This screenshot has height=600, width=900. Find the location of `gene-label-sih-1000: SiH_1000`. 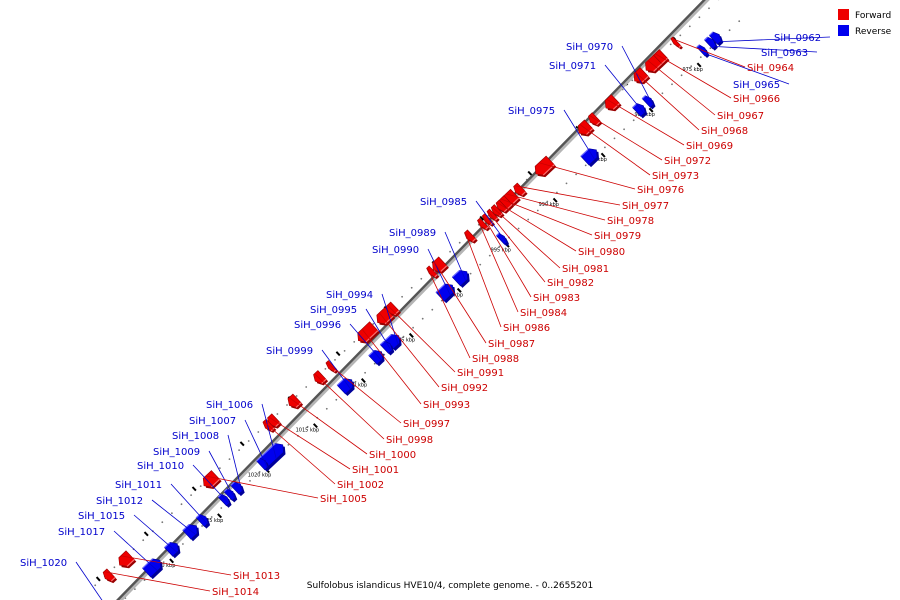

gene-label-sih-1000: SiH_1000 is located at coordinates (392, 455).